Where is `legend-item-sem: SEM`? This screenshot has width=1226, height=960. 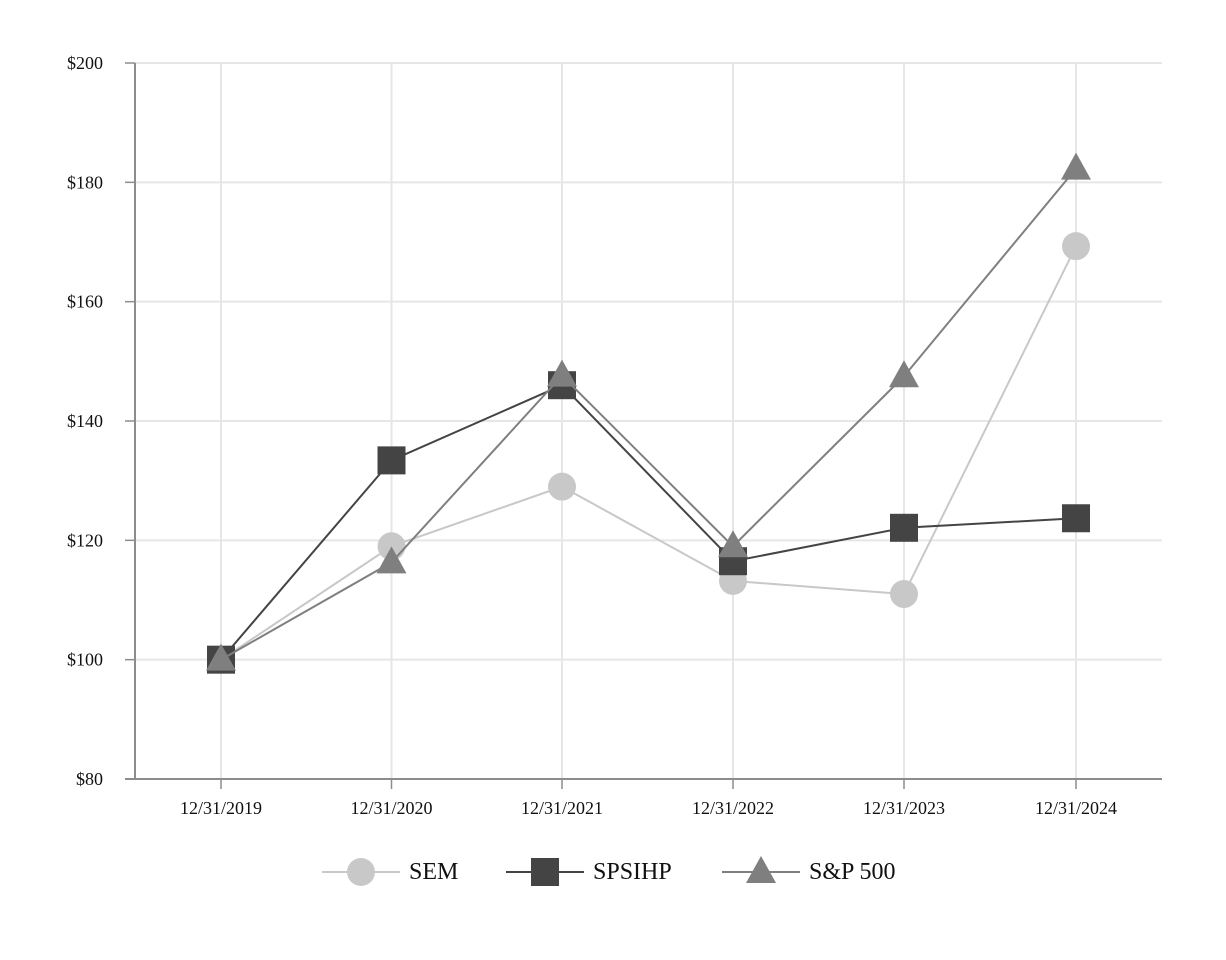 legend-item-sem: SEM is located at coordinates (390, 872).